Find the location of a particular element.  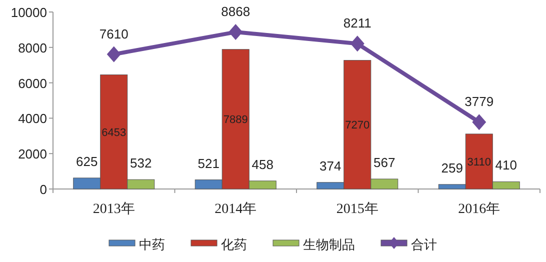

data-label: 7270 is located at coordinates (357, 126).